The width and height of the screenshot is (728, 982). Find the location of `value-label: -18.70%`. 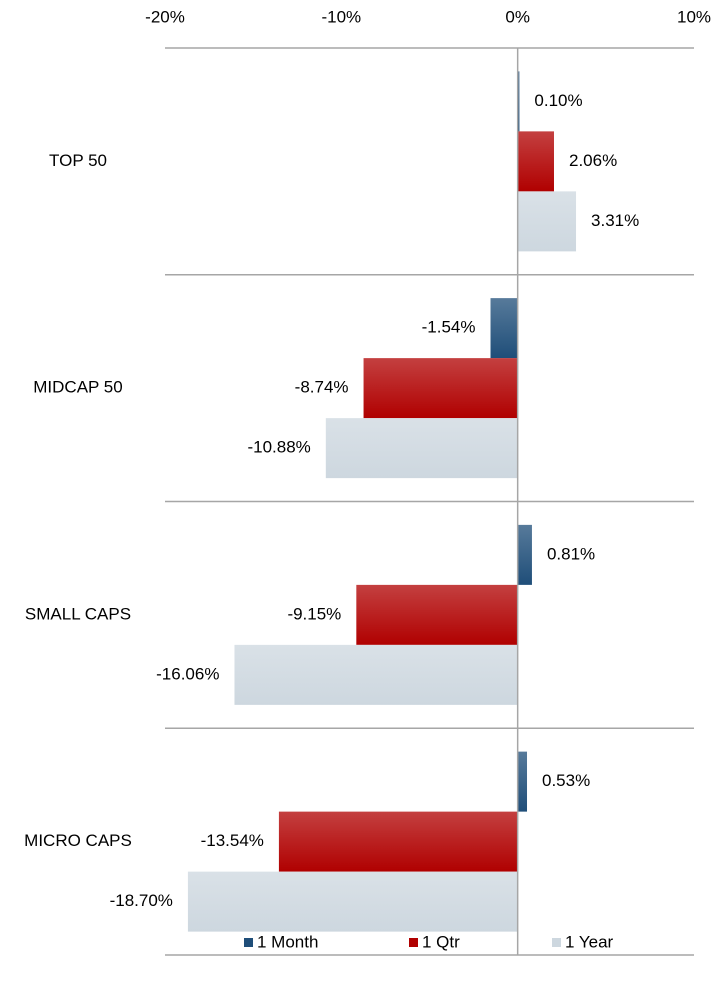

value-label: -18.70% is located at coordinates (141, 900).